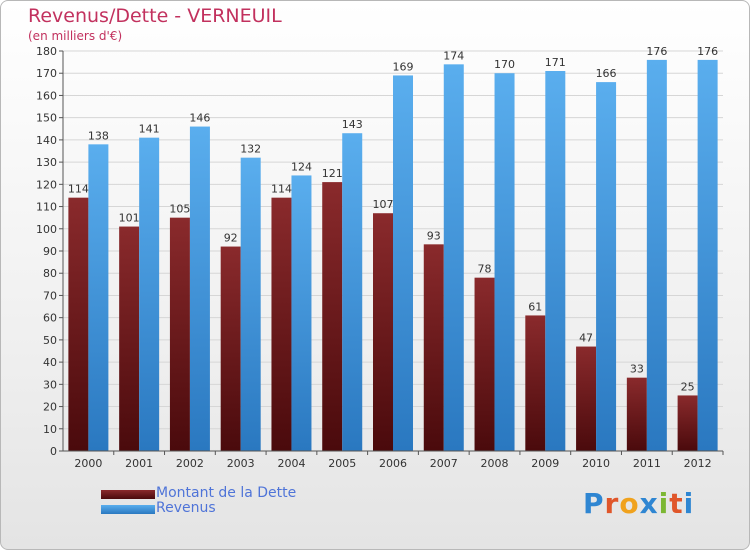 The width and height of the screenshot is (750, 551). Describe the element at coordinates (656, 51) in the screenshot. I see `data-label-revenus-2011: 176` at that location.